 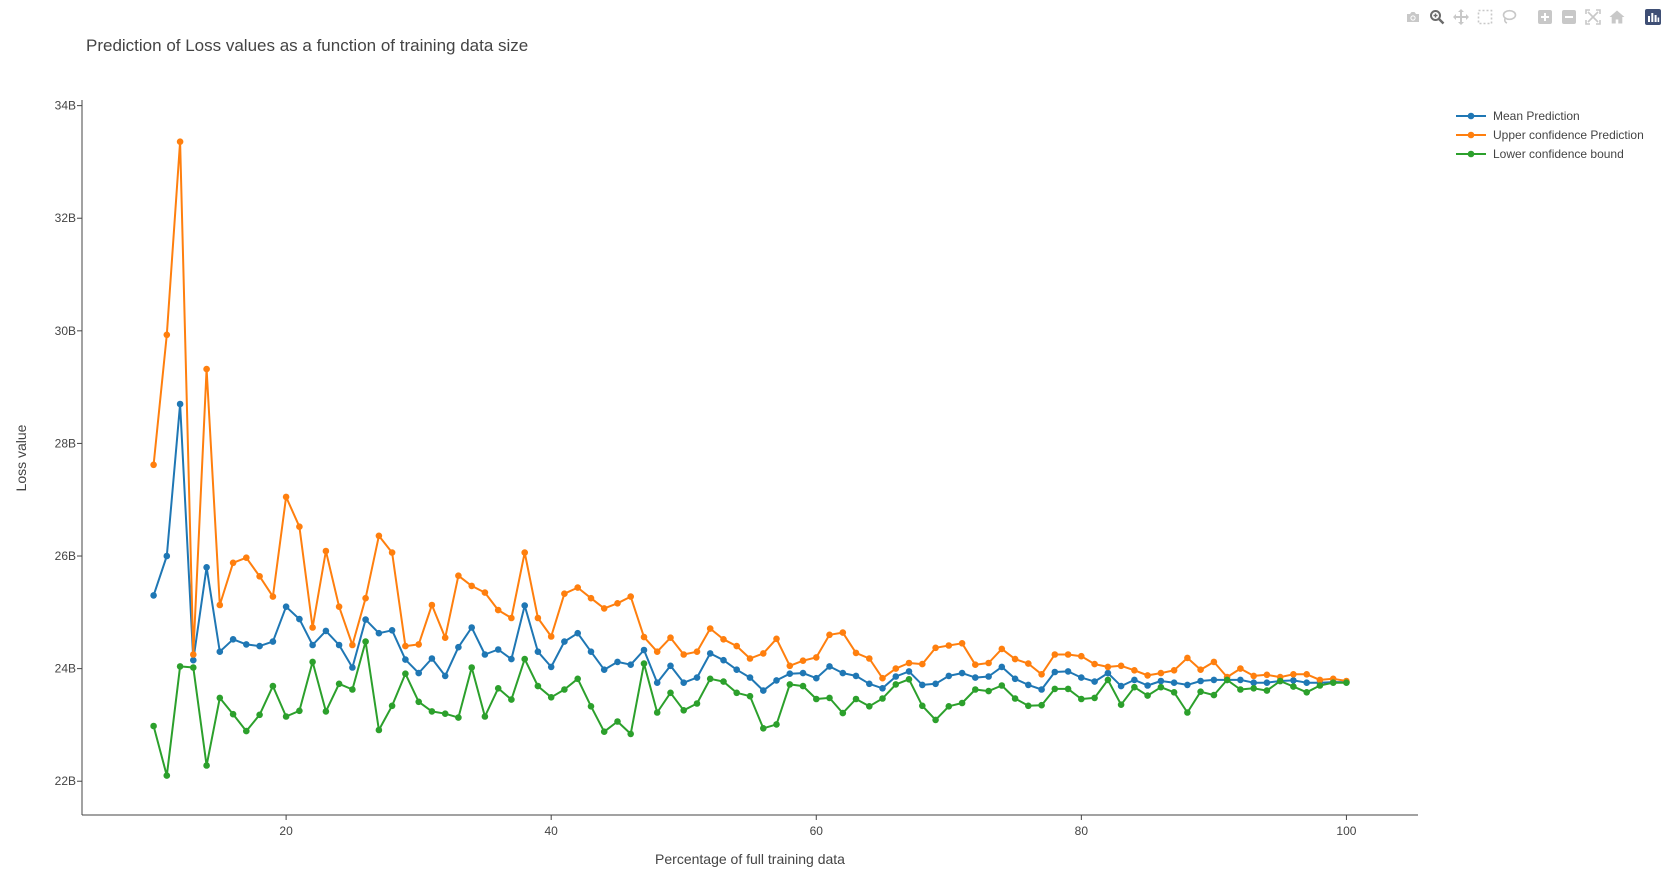 What do you see at coordinates (1568, 16) in the screenshot?
I see `zoom-out-icon` at bounding box center [1568, 16].